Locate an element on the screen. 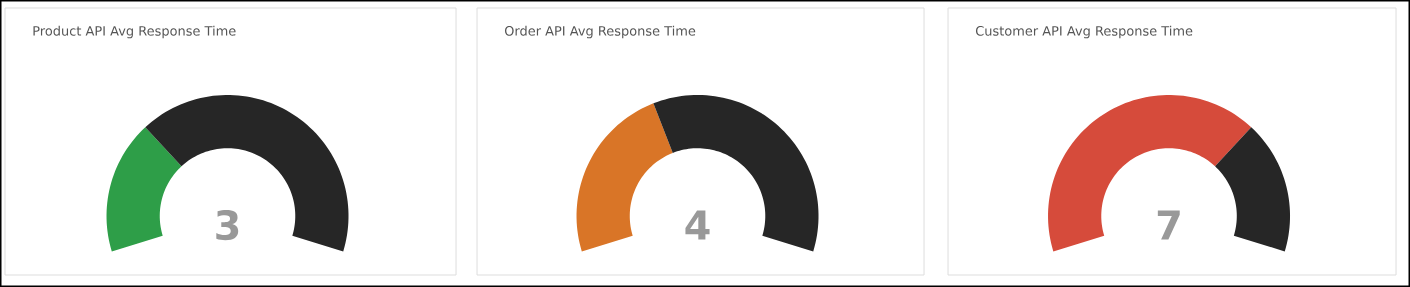  chart-title: Customer API Avg Response Time is located at coordinates (1084, 32).